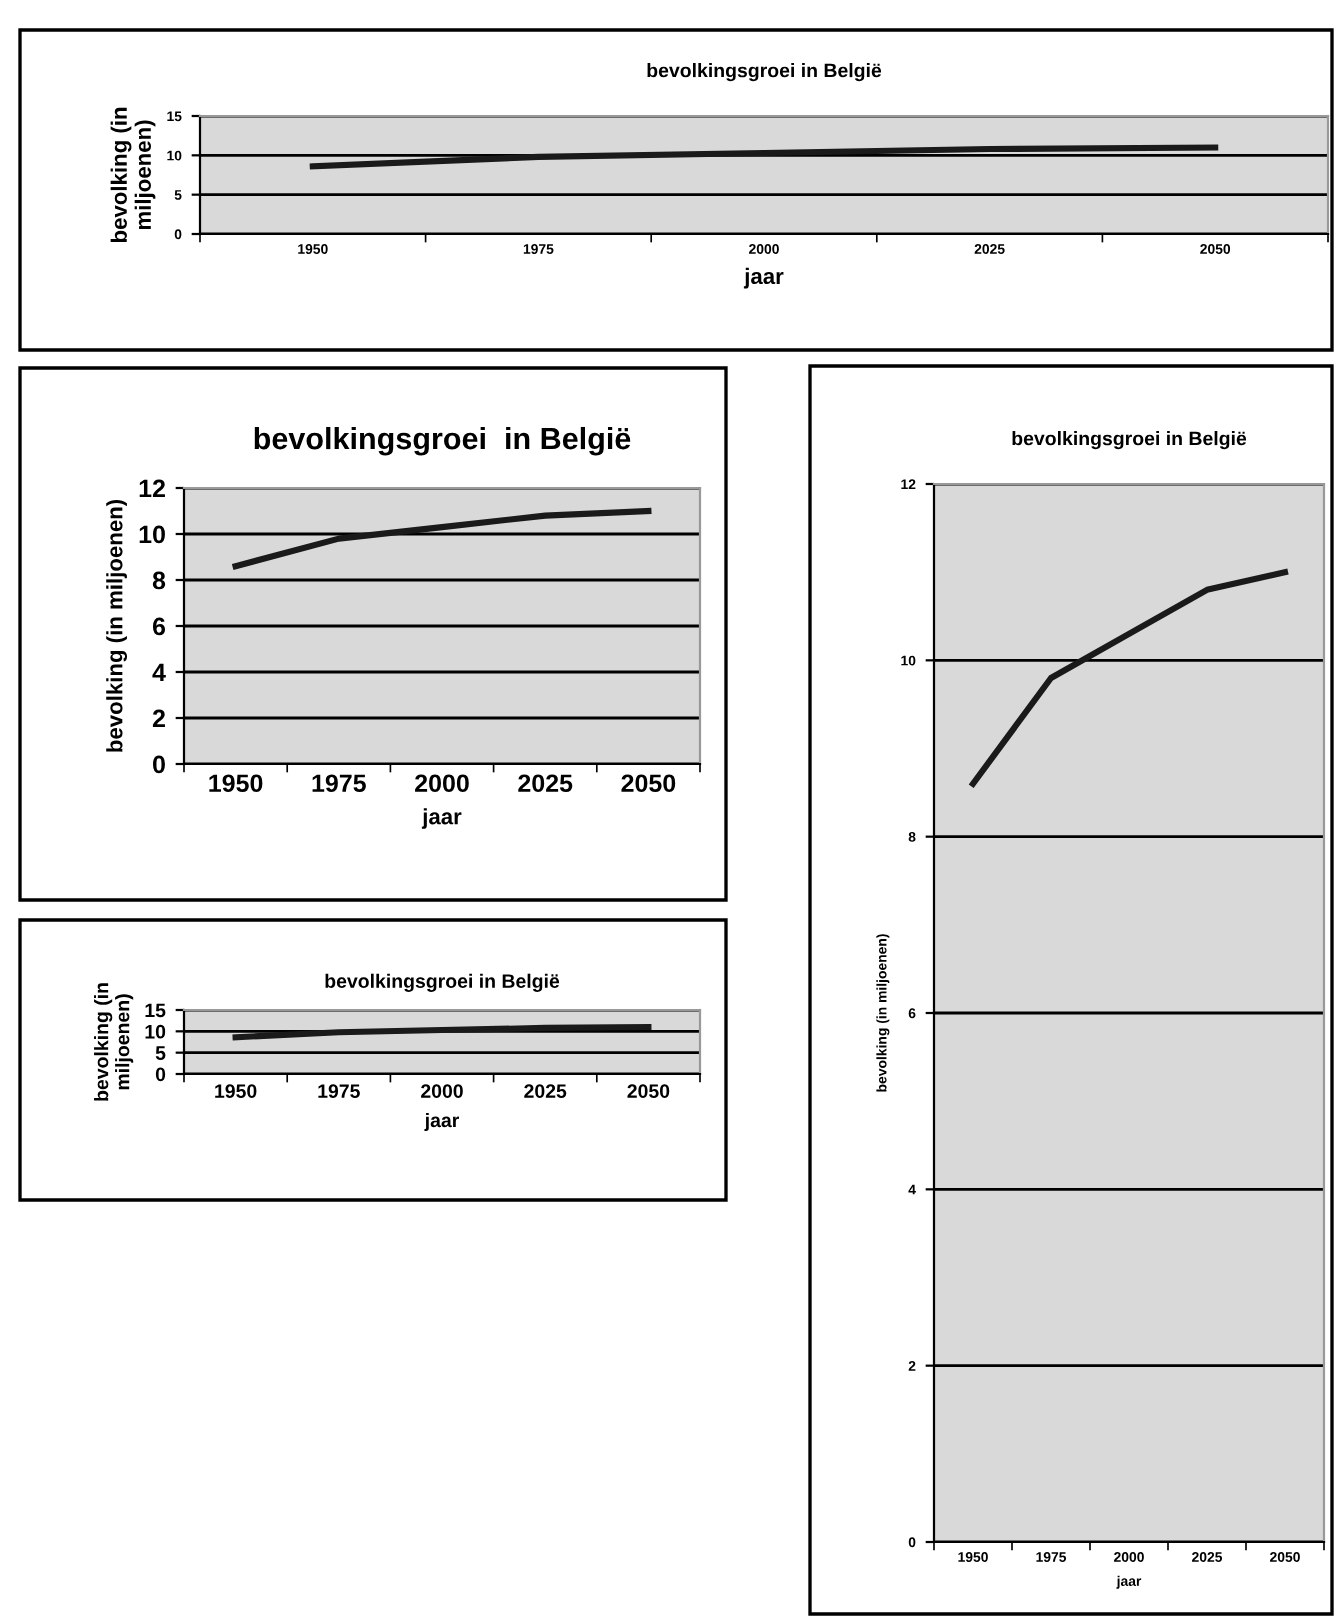 This screenshot has width=1336, height=1618. I want to click on y-tick-label: 8, so click(159, 580).